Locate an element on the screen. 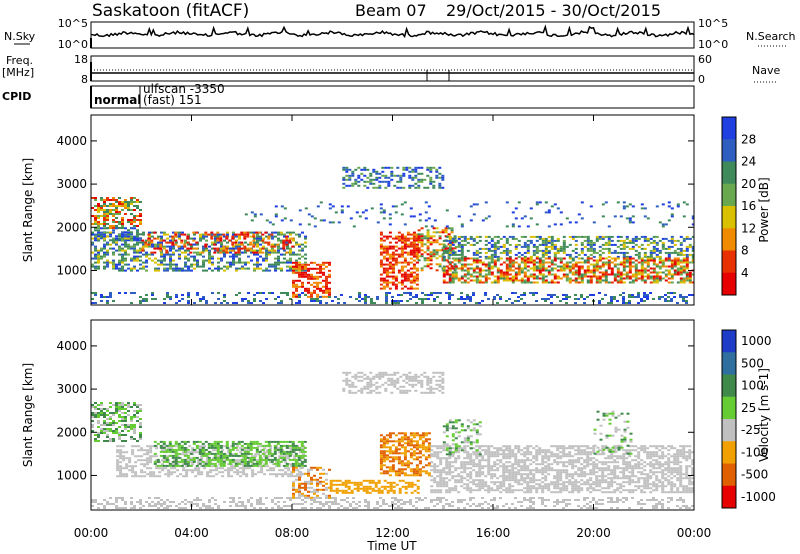 This screenshot has height=554, width=800. y-tick-label: 2000 is located at coordinates (71, 227).